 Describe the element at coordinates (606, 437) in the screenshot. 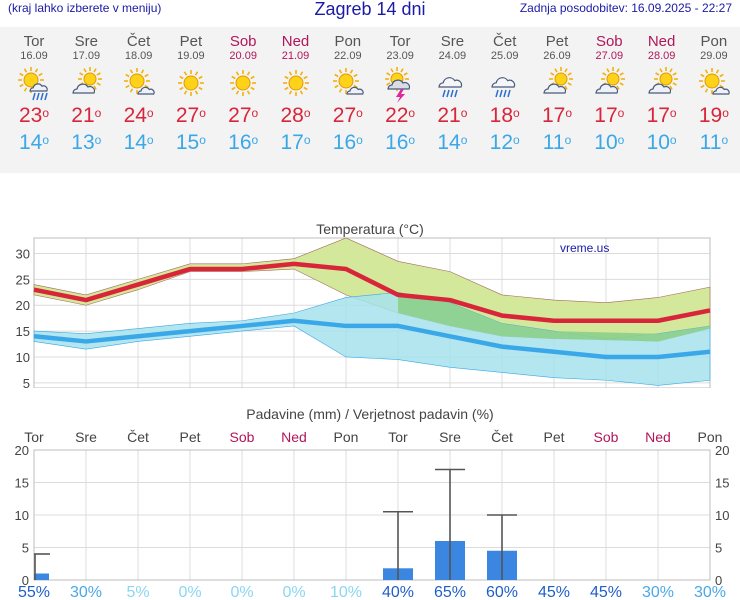

I see `x-tick-label: Sob` at that location.